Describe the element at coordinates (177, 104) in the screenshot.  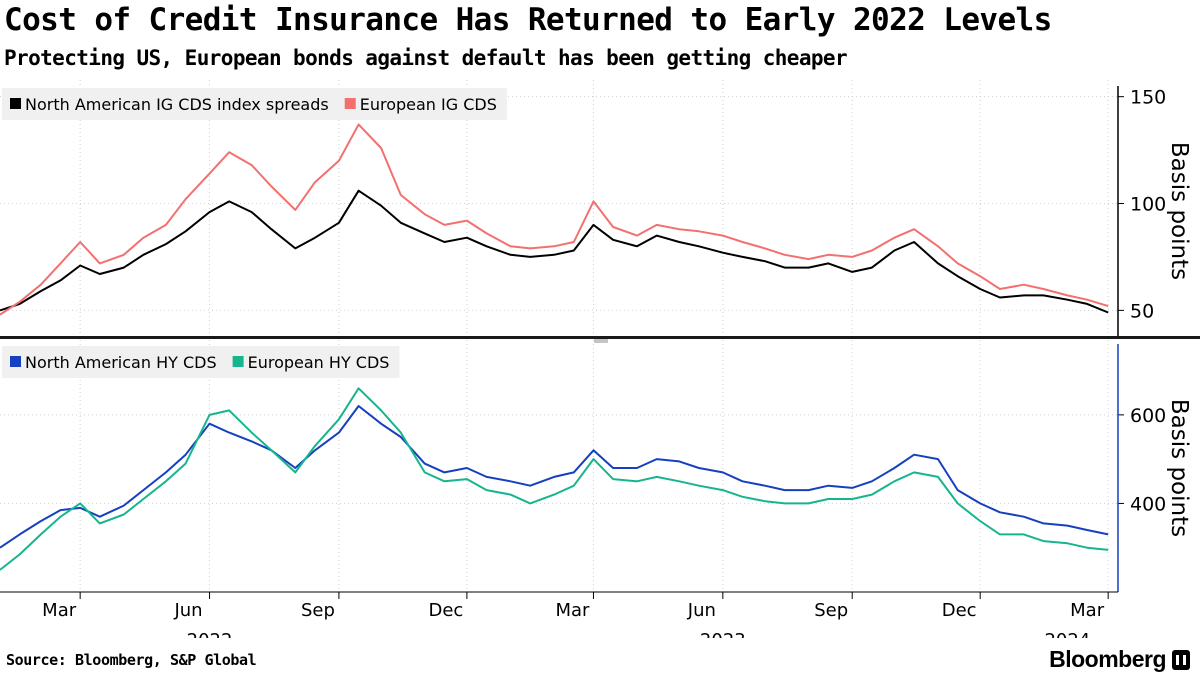
I see `legend-label: North American IG CDS index spreads` at that location.